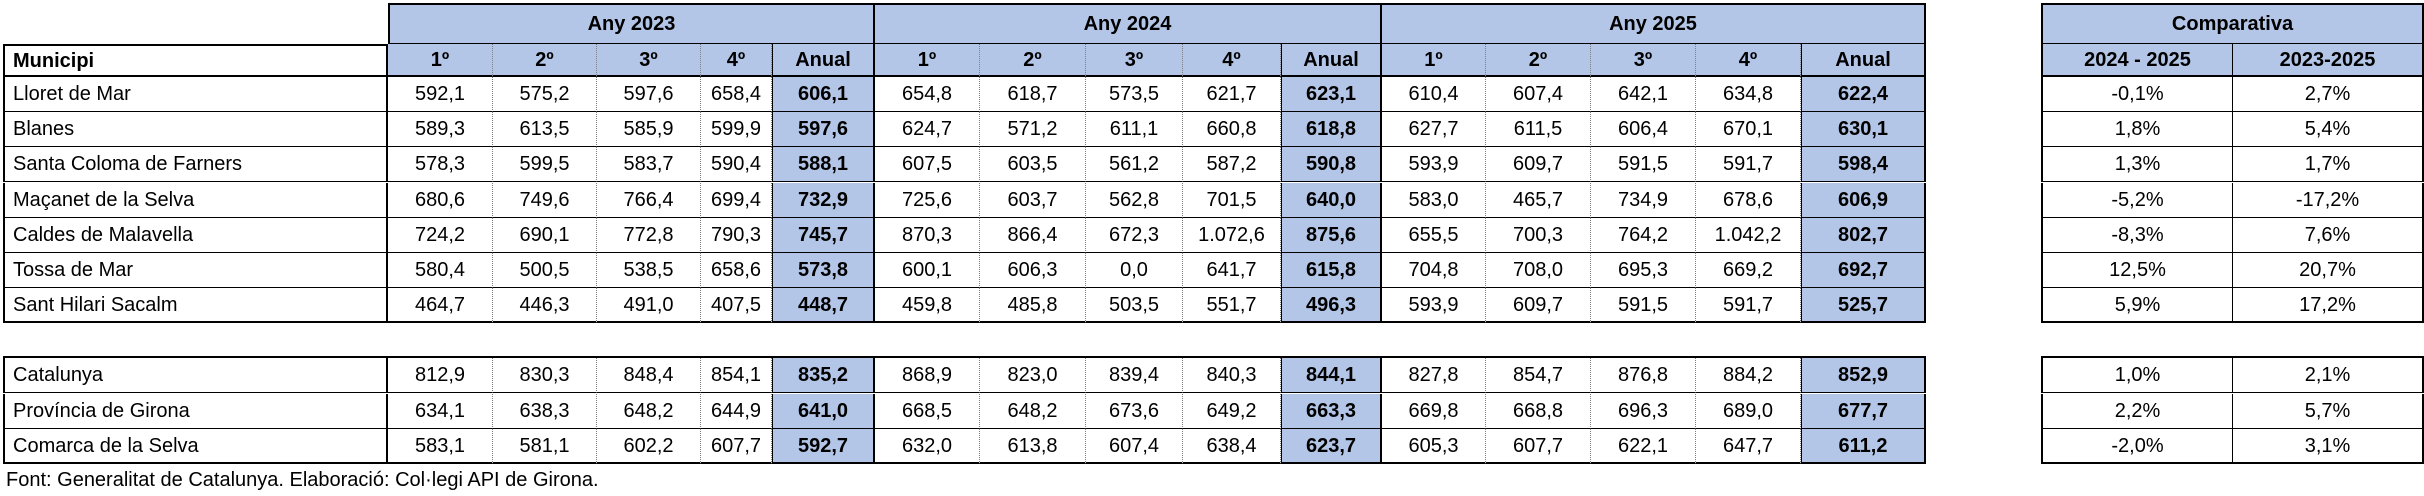 Image resolution: width=2424 pixels, height=496 pixels. Describe the element at coordinates (631, 23) in the screenshot. I see `year-group-header: Any 2023` at that location.